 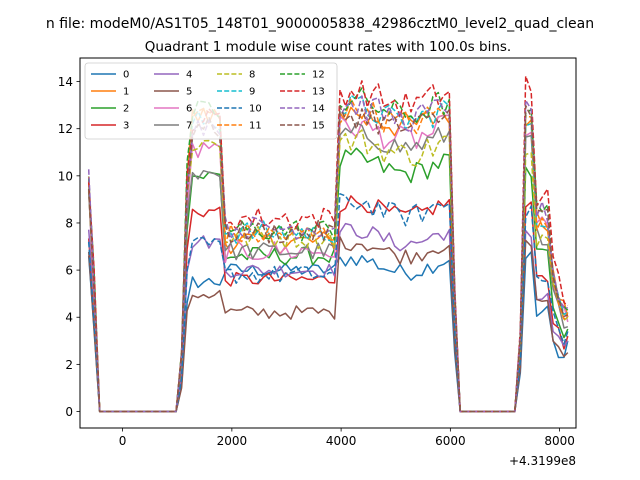 I want to click on y-tick-label: 6, so click(x=69, y=271).